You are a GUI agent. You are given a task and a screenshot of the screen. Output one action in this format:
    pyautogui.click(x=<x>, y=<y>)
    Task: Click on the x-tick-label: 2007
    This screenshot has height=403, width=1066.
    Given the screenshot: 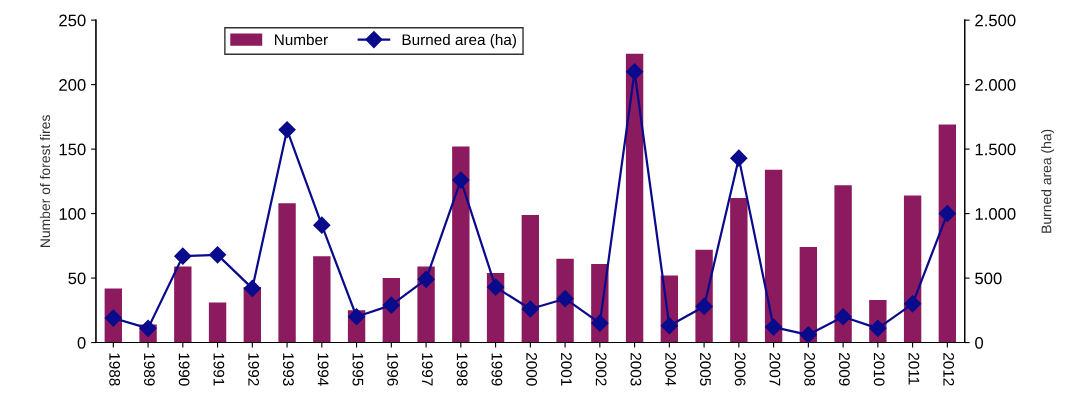 What is the action you would take?
    pyautogui.click(x=775, y=369)
    